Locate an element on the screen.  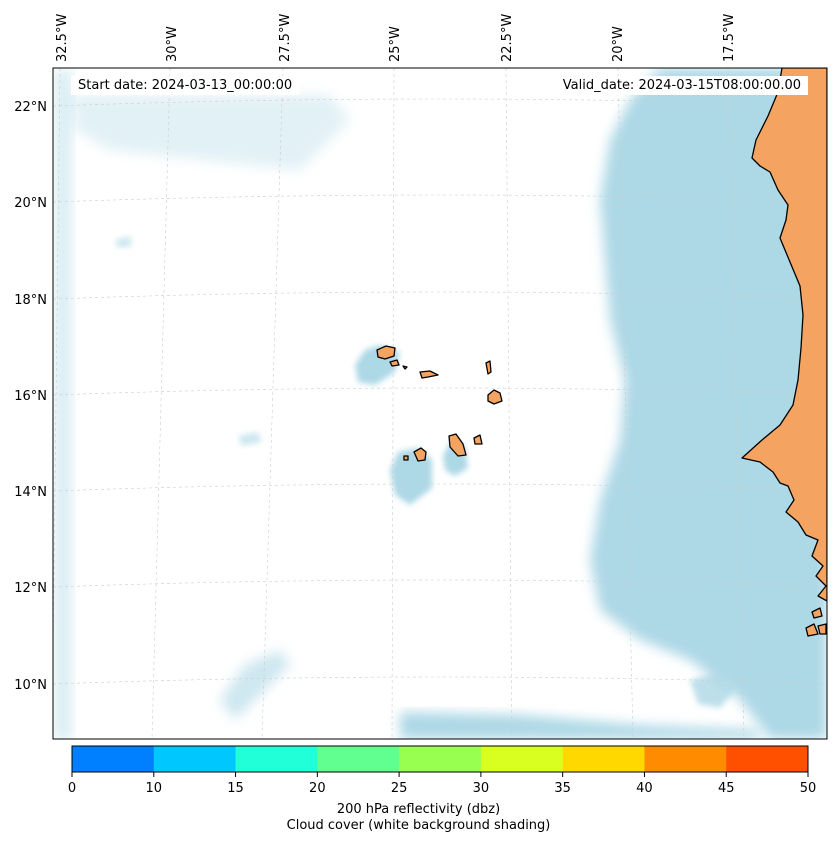
lat-label: 16°N is located at coordinates (30, 396).